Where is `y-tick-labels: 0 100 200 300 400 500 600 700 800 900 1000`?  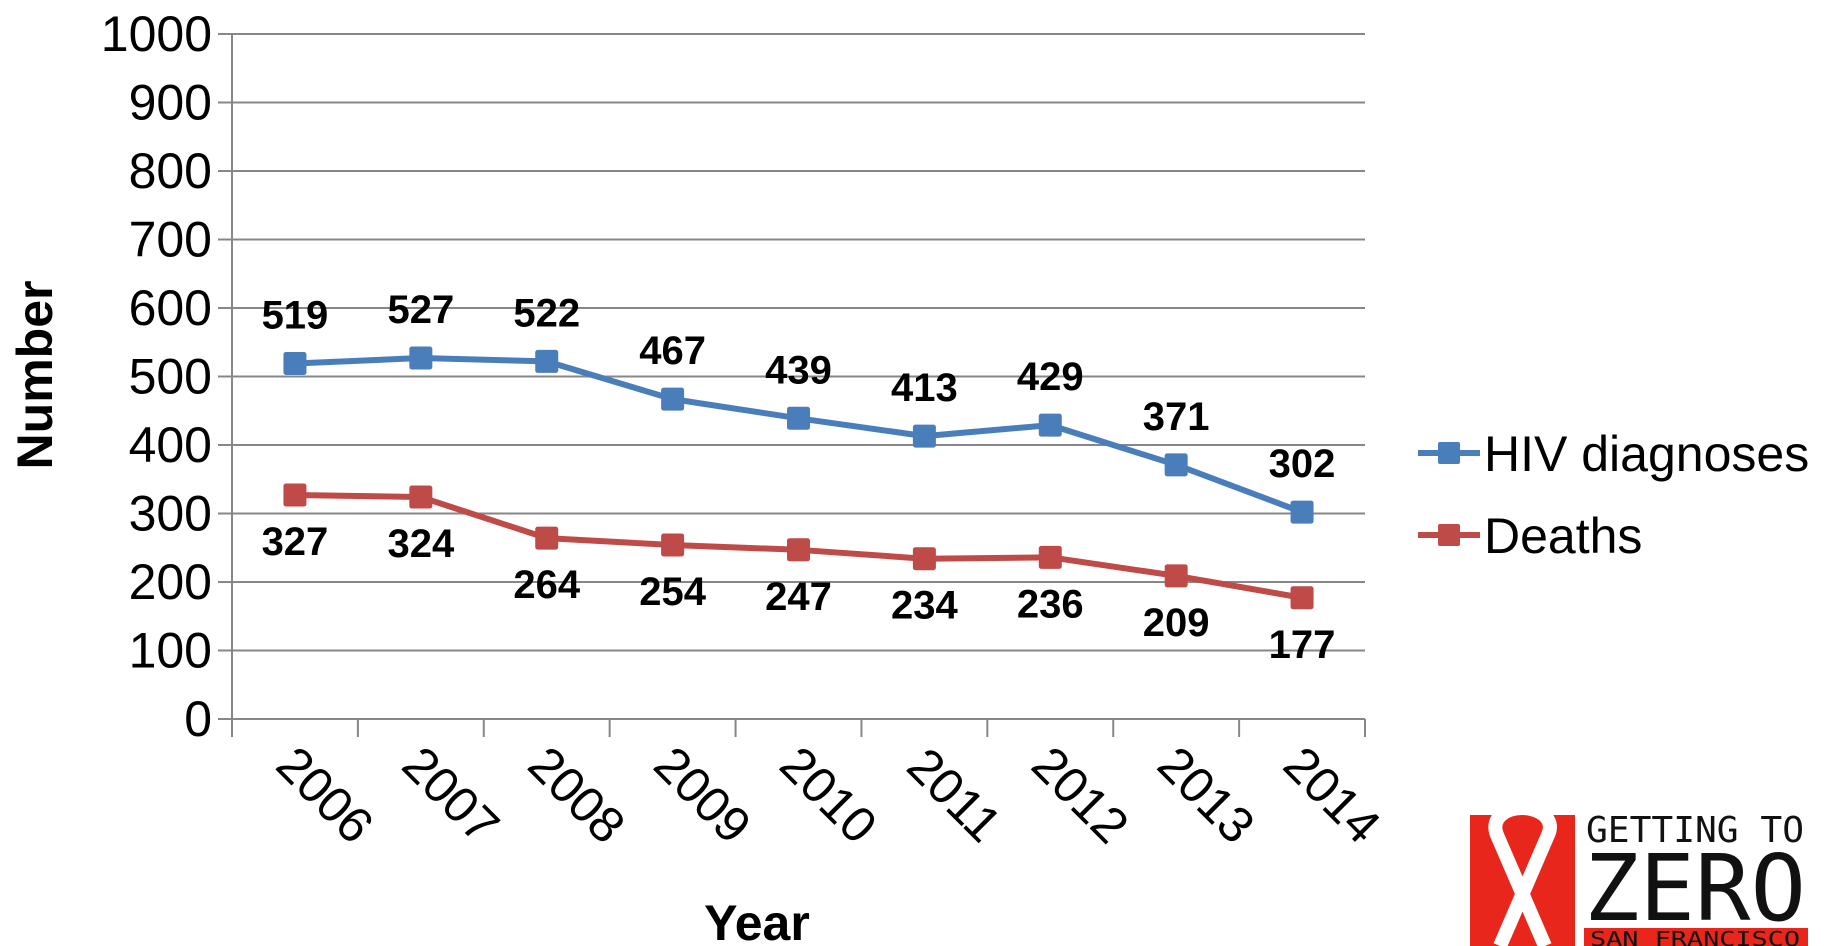 y-tick-labels: 0 100 200 300 400 500 600 700 800 900 1000 is located at coordinates (156, 376).